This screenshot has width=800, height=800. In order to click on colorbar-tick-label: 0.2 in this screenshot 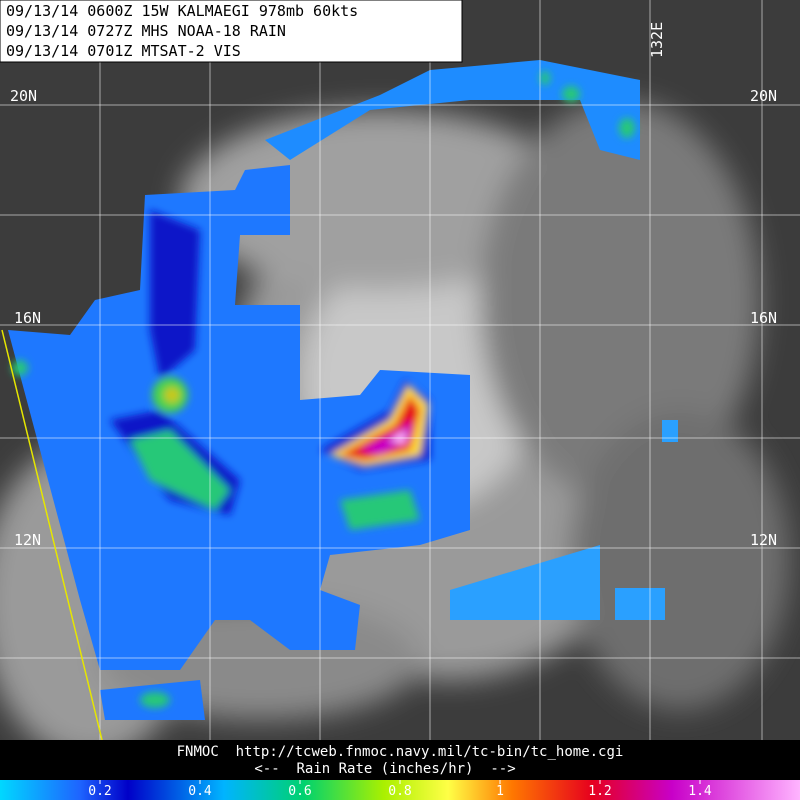, I will do `click(99, 791)`.